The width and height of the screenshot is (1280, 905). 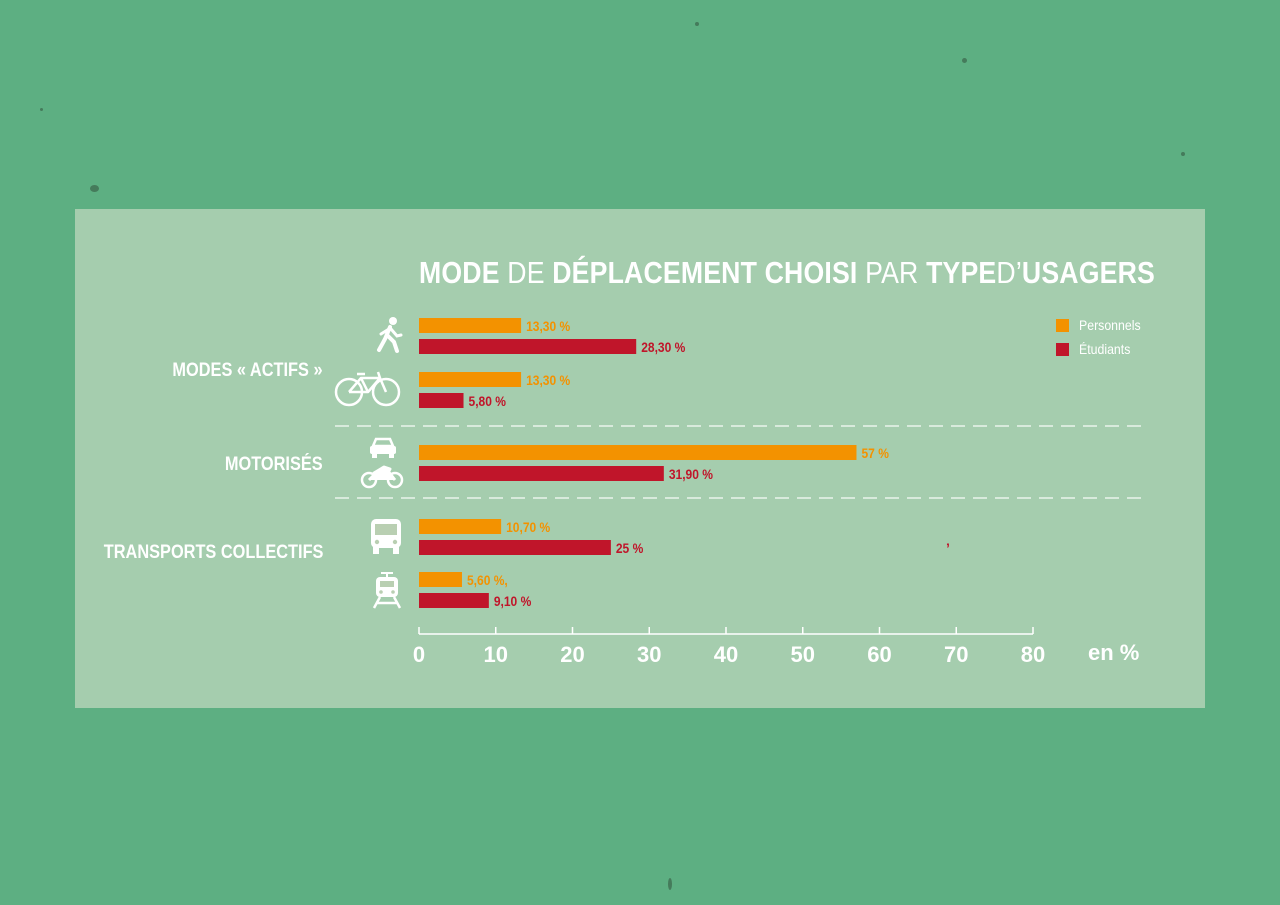 I want to click on title-word: DE, so click(x=526, y=272).